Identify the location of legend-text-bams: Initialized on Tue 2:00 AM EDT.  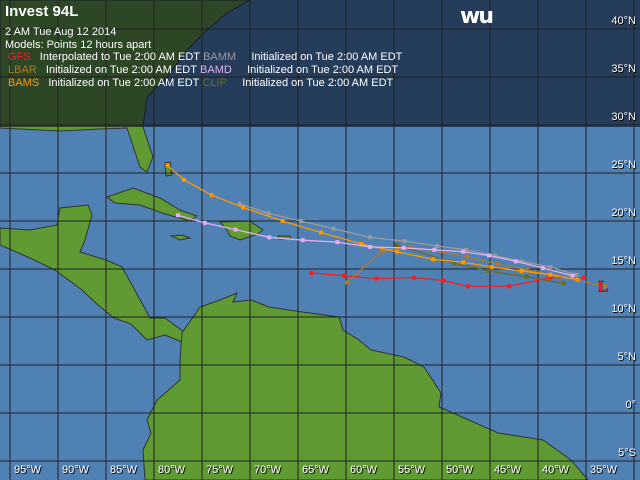
(124, 83).